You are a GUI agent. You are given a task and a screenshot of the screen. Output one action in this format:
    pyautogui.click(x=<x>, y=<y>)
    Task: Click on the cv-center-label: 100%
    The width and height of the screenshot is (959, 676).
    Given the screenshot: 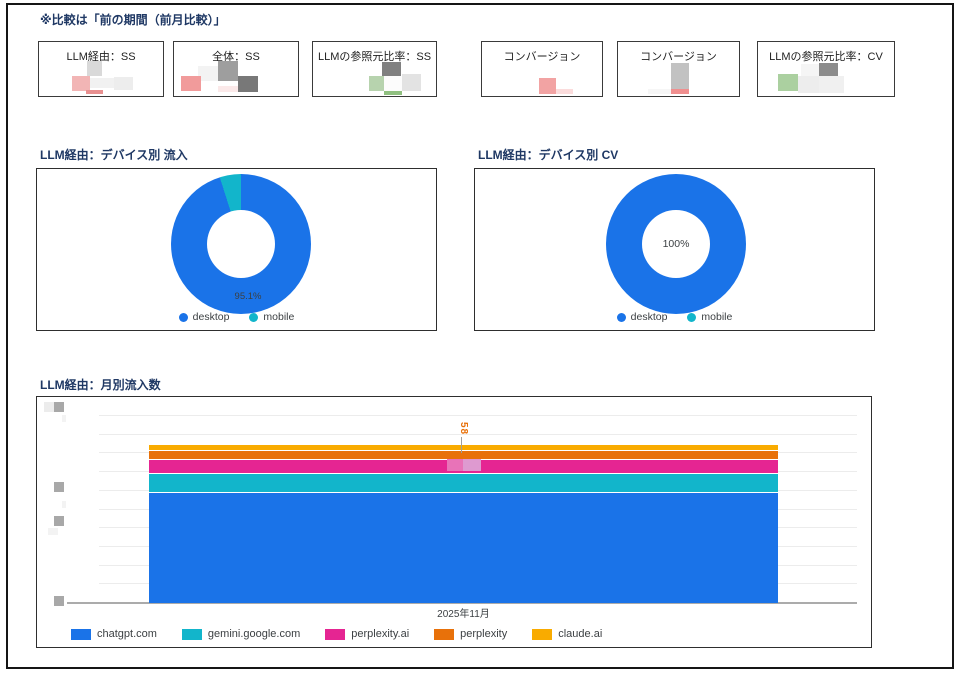 What is the action you would take?
    pyautogui.click(x=676, y=244)
    